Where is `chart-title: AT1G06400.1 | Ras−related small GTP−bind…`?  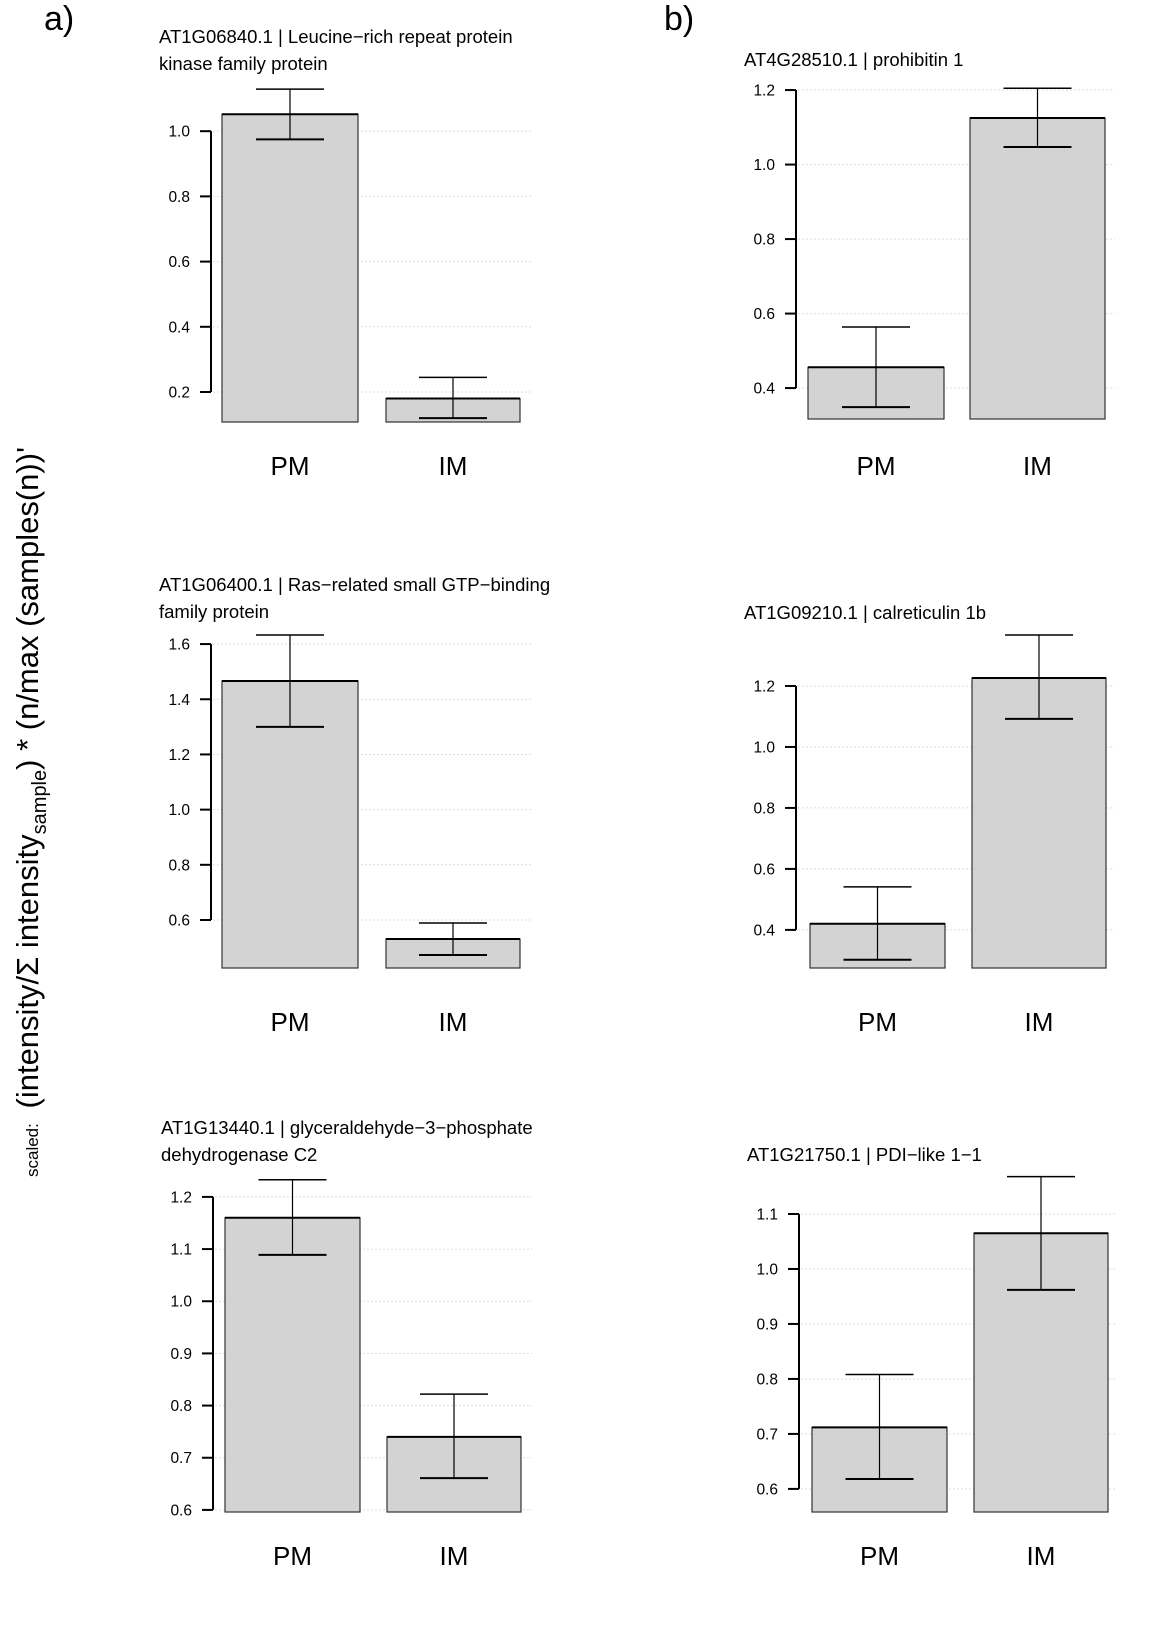
chart-title: AT1G06400.1 | Ras−related small GTP−bind… is located at coordinates (354, 584).